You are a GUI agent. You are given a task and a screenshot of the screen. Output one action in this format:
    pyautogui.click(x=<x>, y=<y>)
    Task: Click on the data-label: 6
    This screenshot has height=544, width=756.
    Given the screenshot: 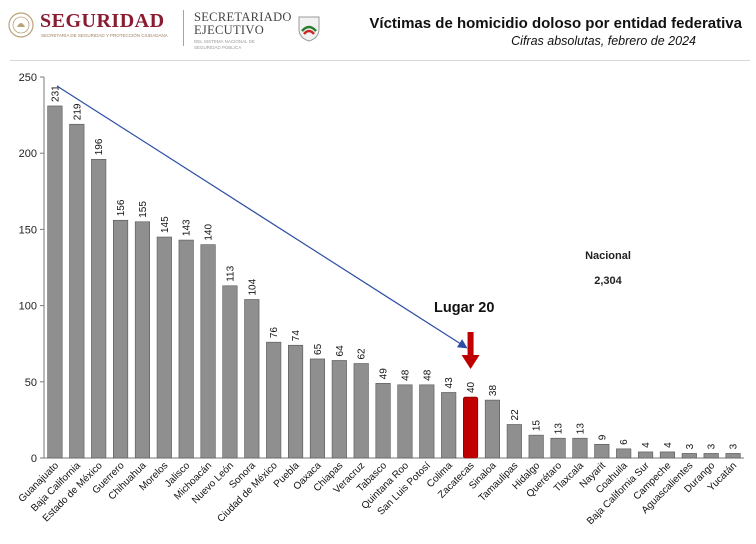 What is the action you would take?
    pyautogui.click(x=624, y=442)
    